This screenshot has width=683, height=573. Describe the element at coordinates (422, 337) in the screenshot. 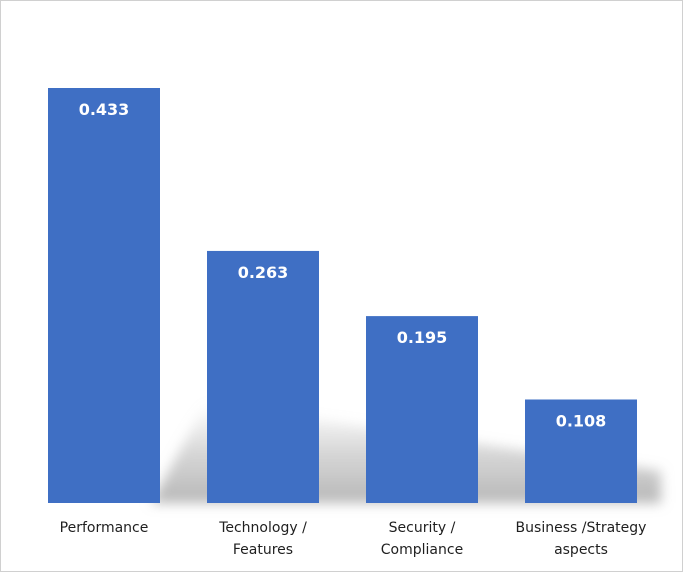

I see `data-label-3: 0.195` at that location.